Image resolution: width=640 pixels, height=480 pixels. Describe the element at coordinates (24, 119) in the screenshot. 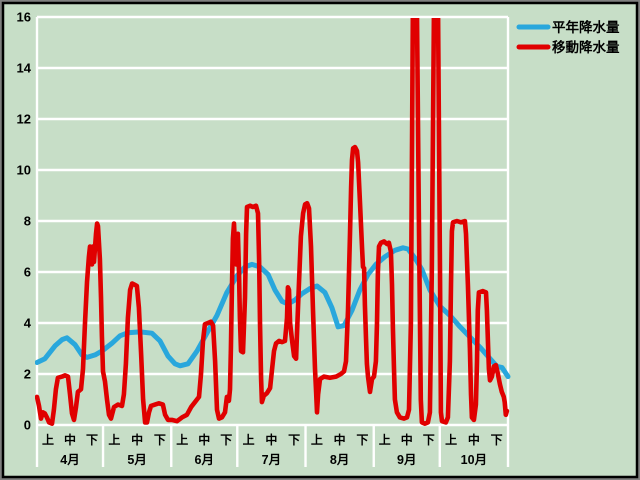

I see `y-tick-label: 12` at that location.